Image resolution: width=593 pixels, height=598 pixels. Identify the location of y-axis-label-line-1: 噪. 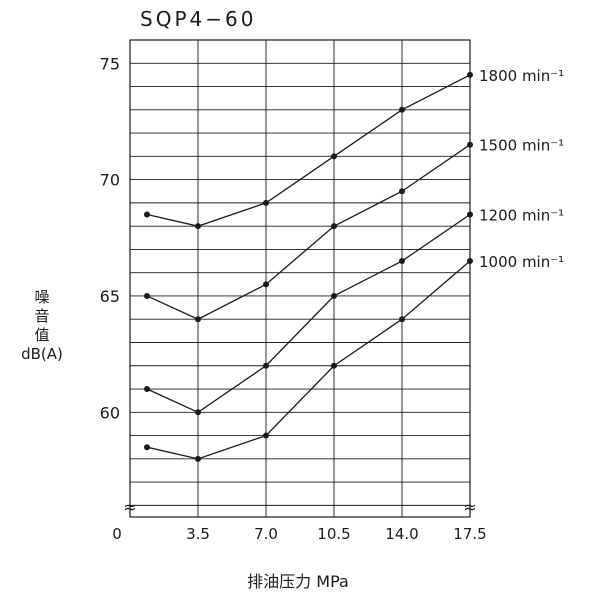
(42, 297).